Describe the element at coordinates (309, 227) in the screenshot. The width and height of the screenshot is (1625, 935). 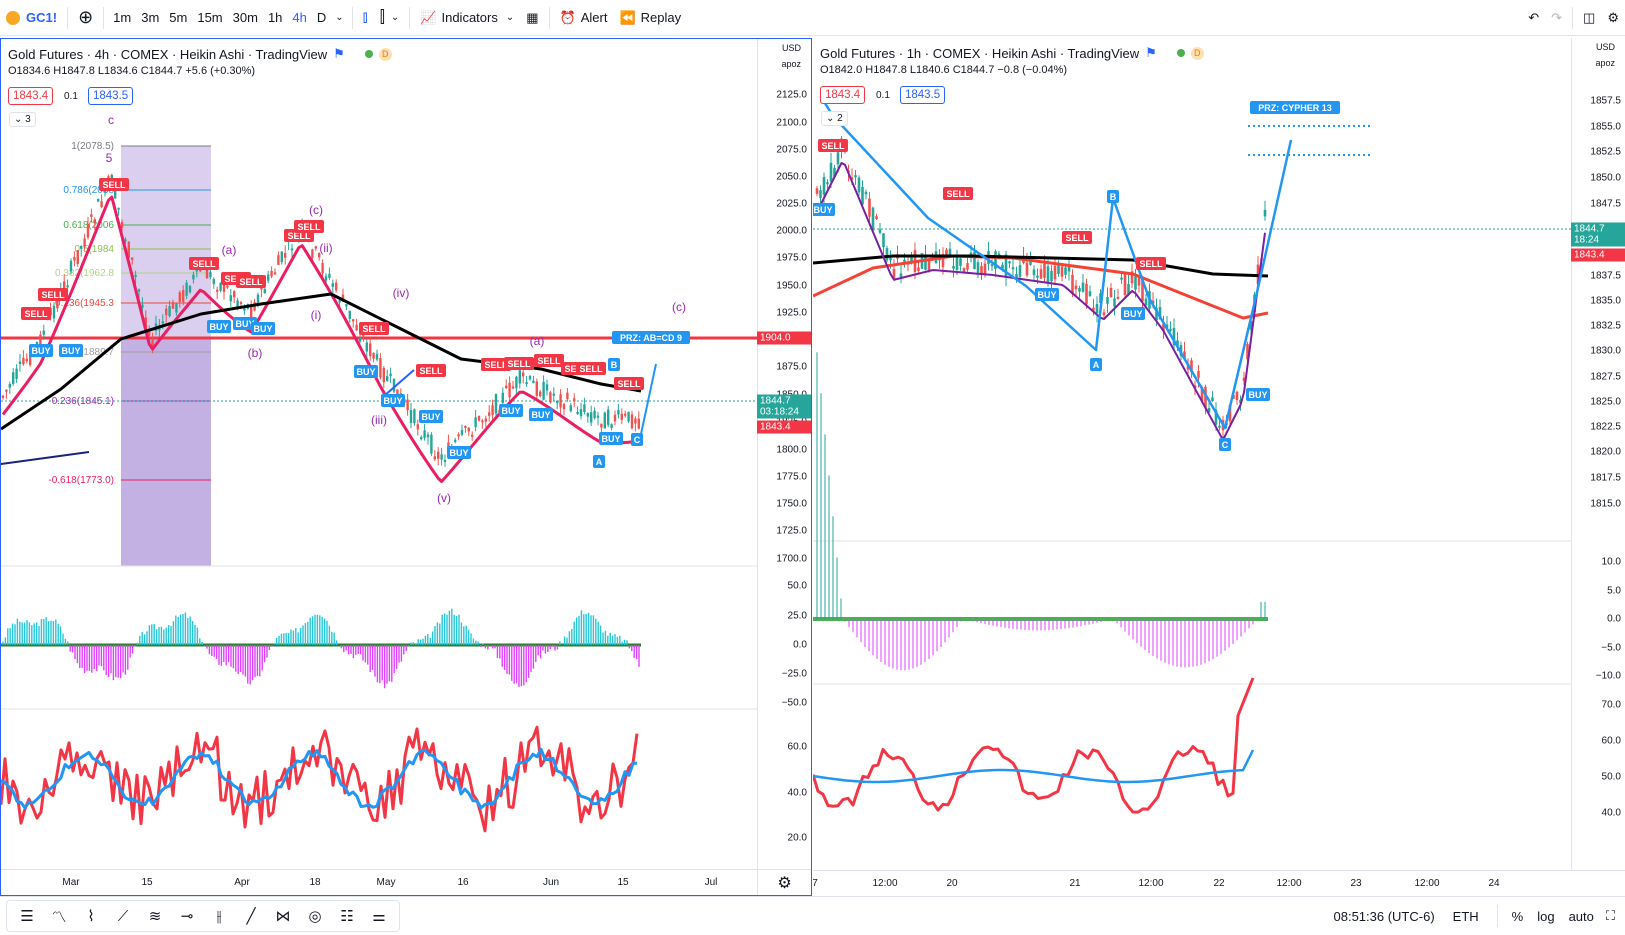
I see `sell-signal: SELL` at that location.